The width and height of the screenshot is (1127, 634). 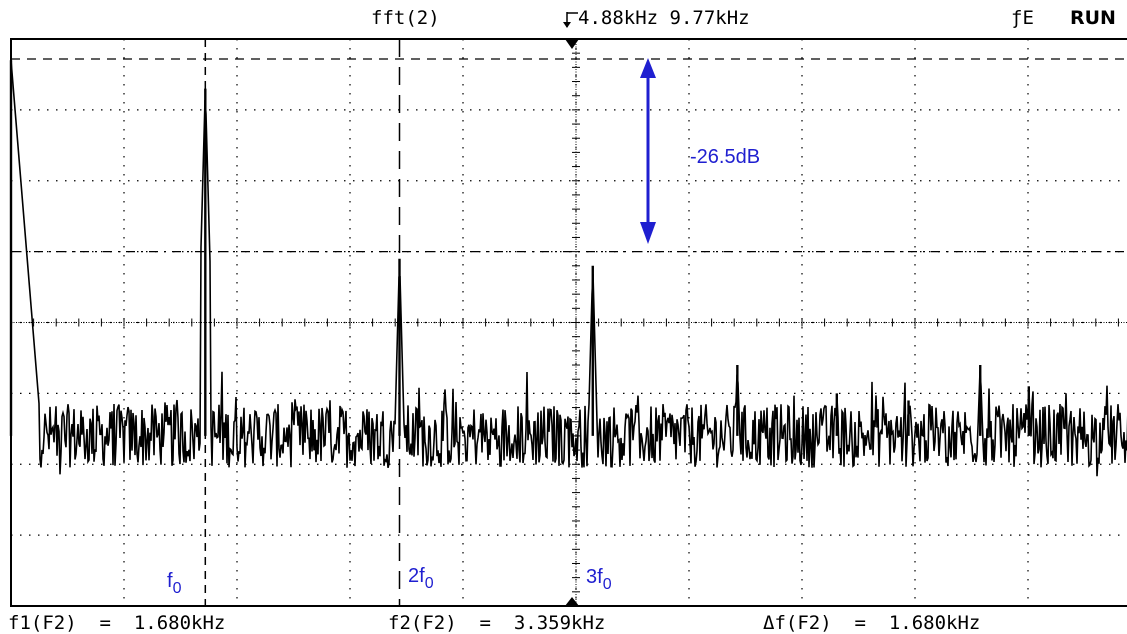 What do you see at coordinates (648, 151) in the screenshot?
I see `delta-db-arrow-icon` at bounding box center [648, 151].